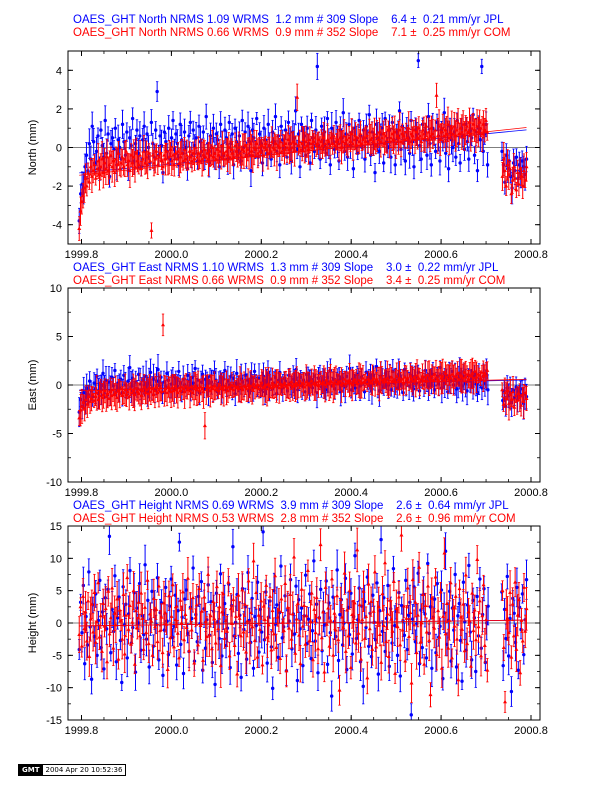 Image resolution: width=612 pixels, height=792 pixels. Describe the element at coordinates (172, 255) in the screenshot. I see `north-xtick-label: 2000.0` at that location.